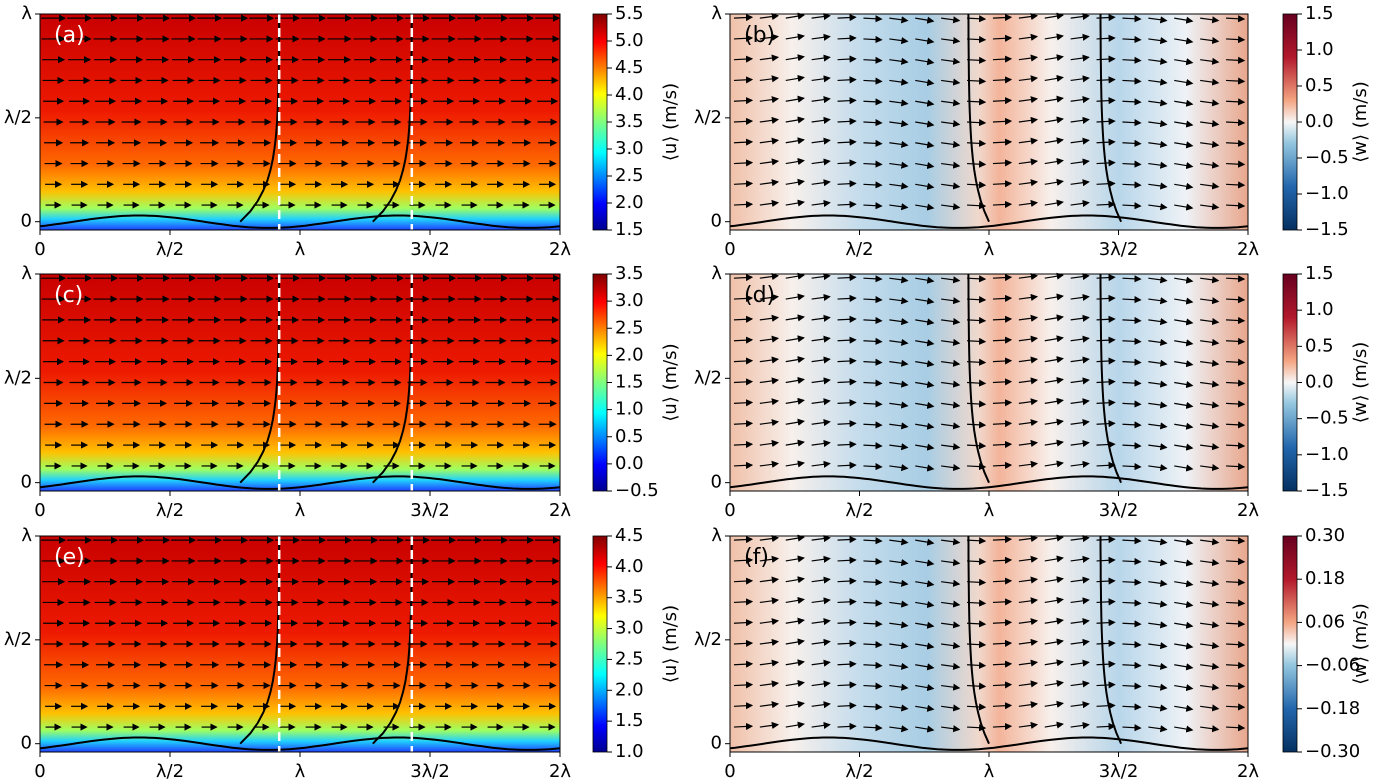 The image size is (1384, 784). Describe the element at coordinates (670, 644) in the screenshot. I see `colorbar-label: ⟨u⟩ (m/s)` at that location.